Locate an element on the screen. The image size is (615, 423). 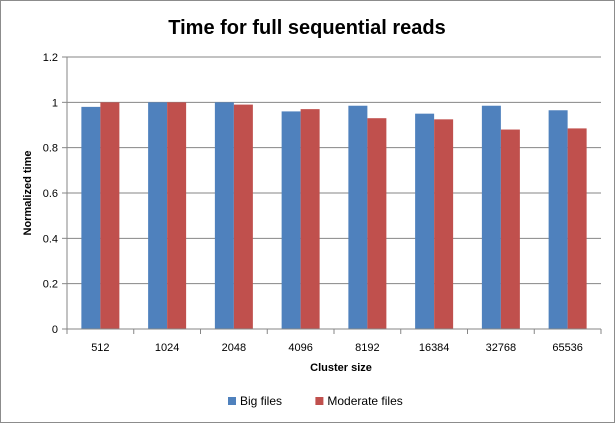
y-tick-label: 1 is located at coordinates (55, 103).